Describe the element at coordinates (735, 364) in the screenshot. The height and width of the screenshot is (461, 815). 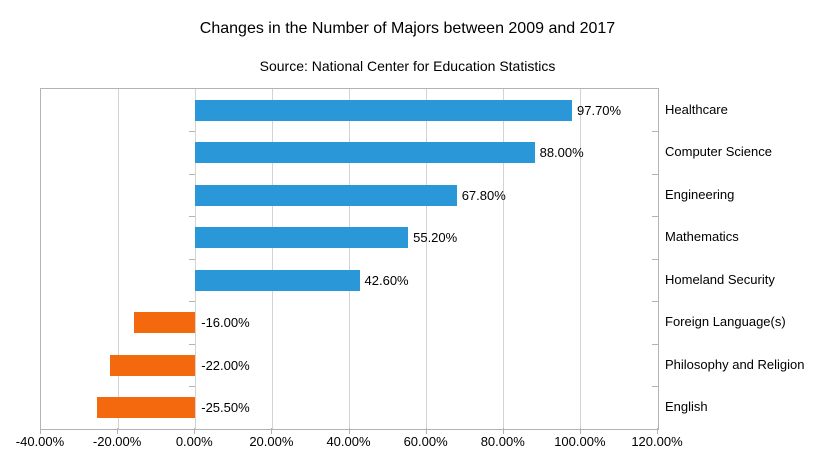
I see `category-label: Philosophy and Religion` at that location.